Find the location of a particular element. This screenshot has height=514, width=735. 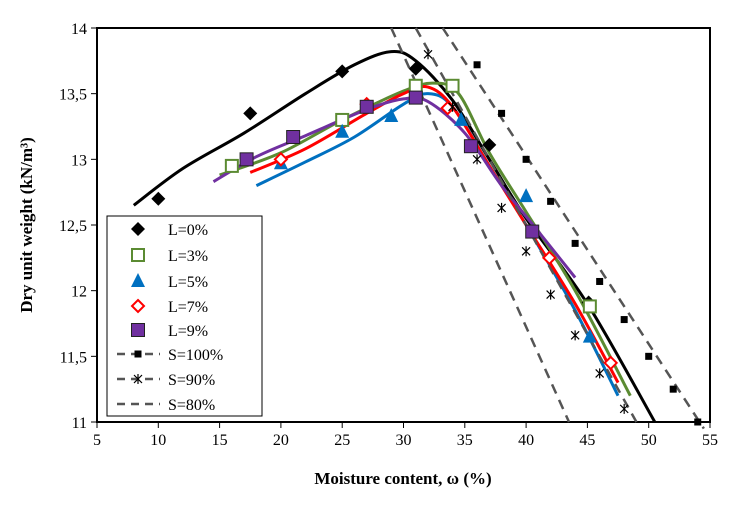

legend-marker-s90 is located at coordinates (138, 379).